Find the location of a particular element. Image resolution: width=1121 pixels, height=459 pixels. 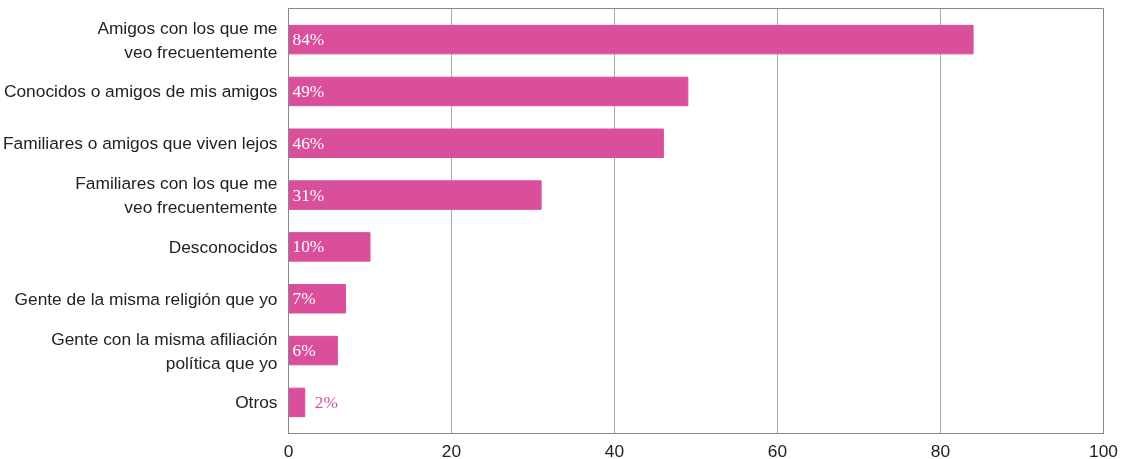

y-tick-label: Conocidos o amigos de mis amigos is located at coordinates (140, 91).